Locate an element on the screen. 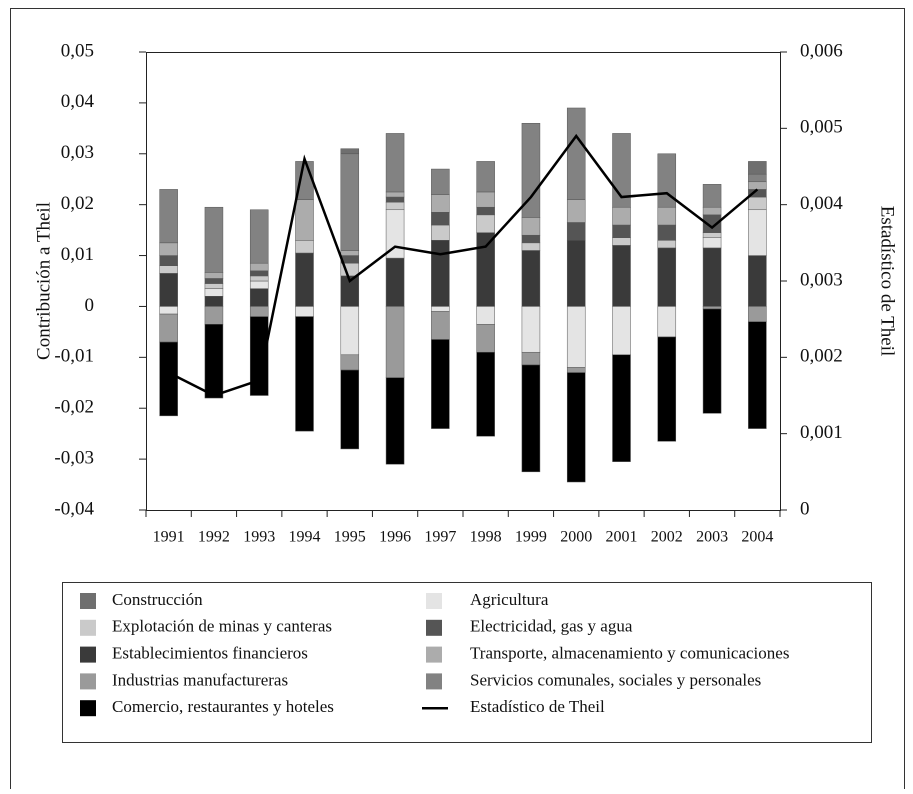 Image resolution: width=913 pixels, height=794 pixels. y-tick-label: -0,04 is located at coordinates (74, 508).